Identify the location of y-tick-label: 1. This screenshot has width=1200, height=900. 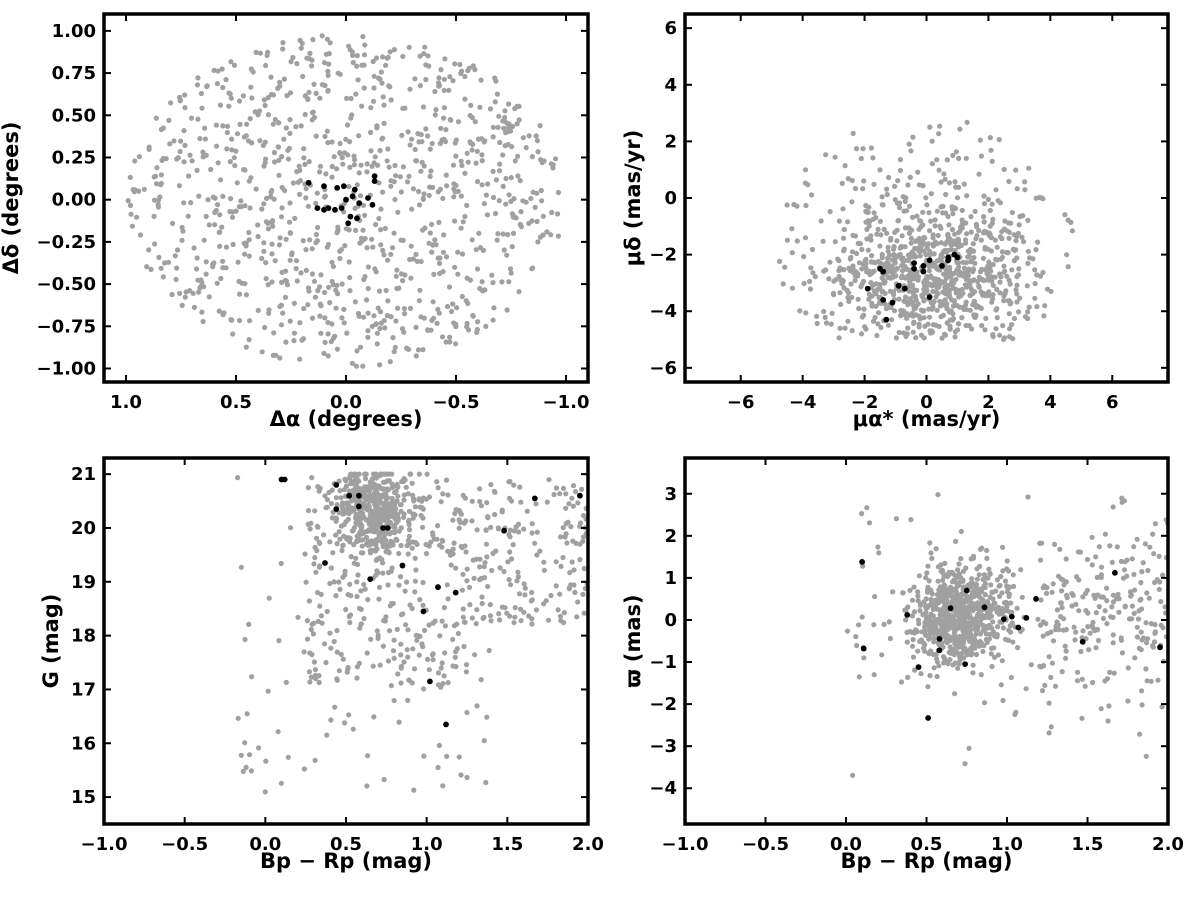
(670, 578).